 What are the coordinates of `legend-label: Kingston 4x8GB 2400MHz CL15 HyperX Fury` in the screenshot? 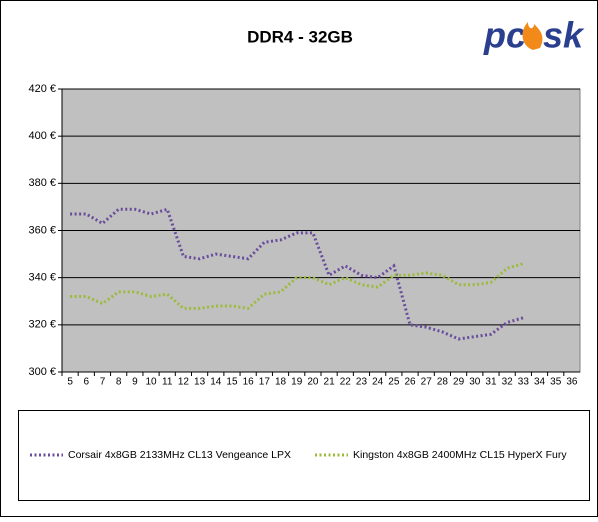 It's located at (460, 455).